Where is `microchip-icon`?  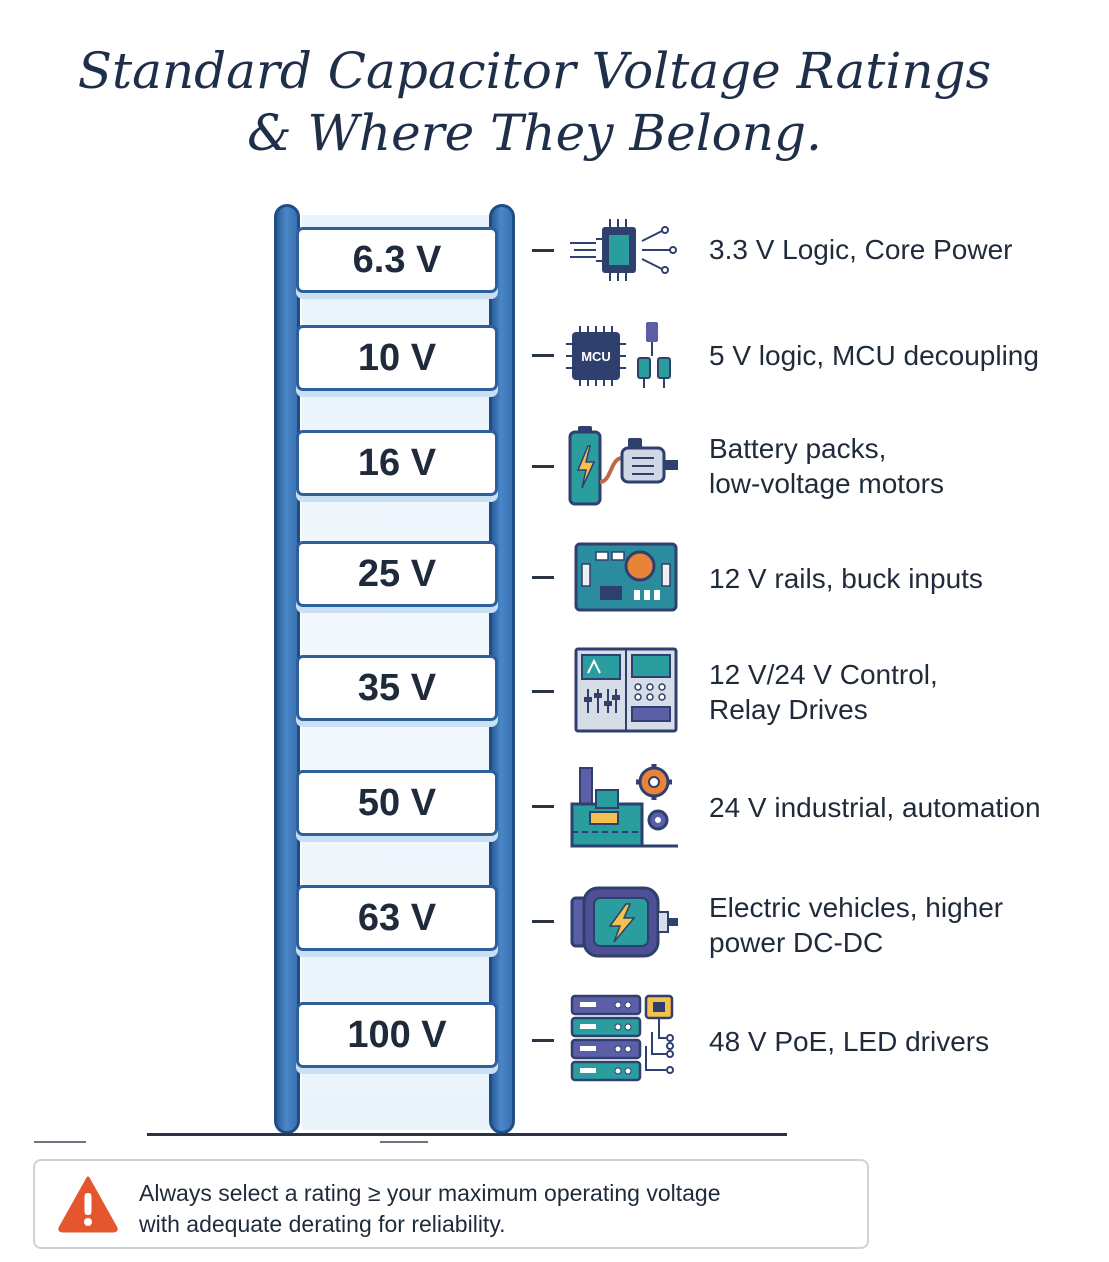 microchip-icon is located at coordinates (623, 250).